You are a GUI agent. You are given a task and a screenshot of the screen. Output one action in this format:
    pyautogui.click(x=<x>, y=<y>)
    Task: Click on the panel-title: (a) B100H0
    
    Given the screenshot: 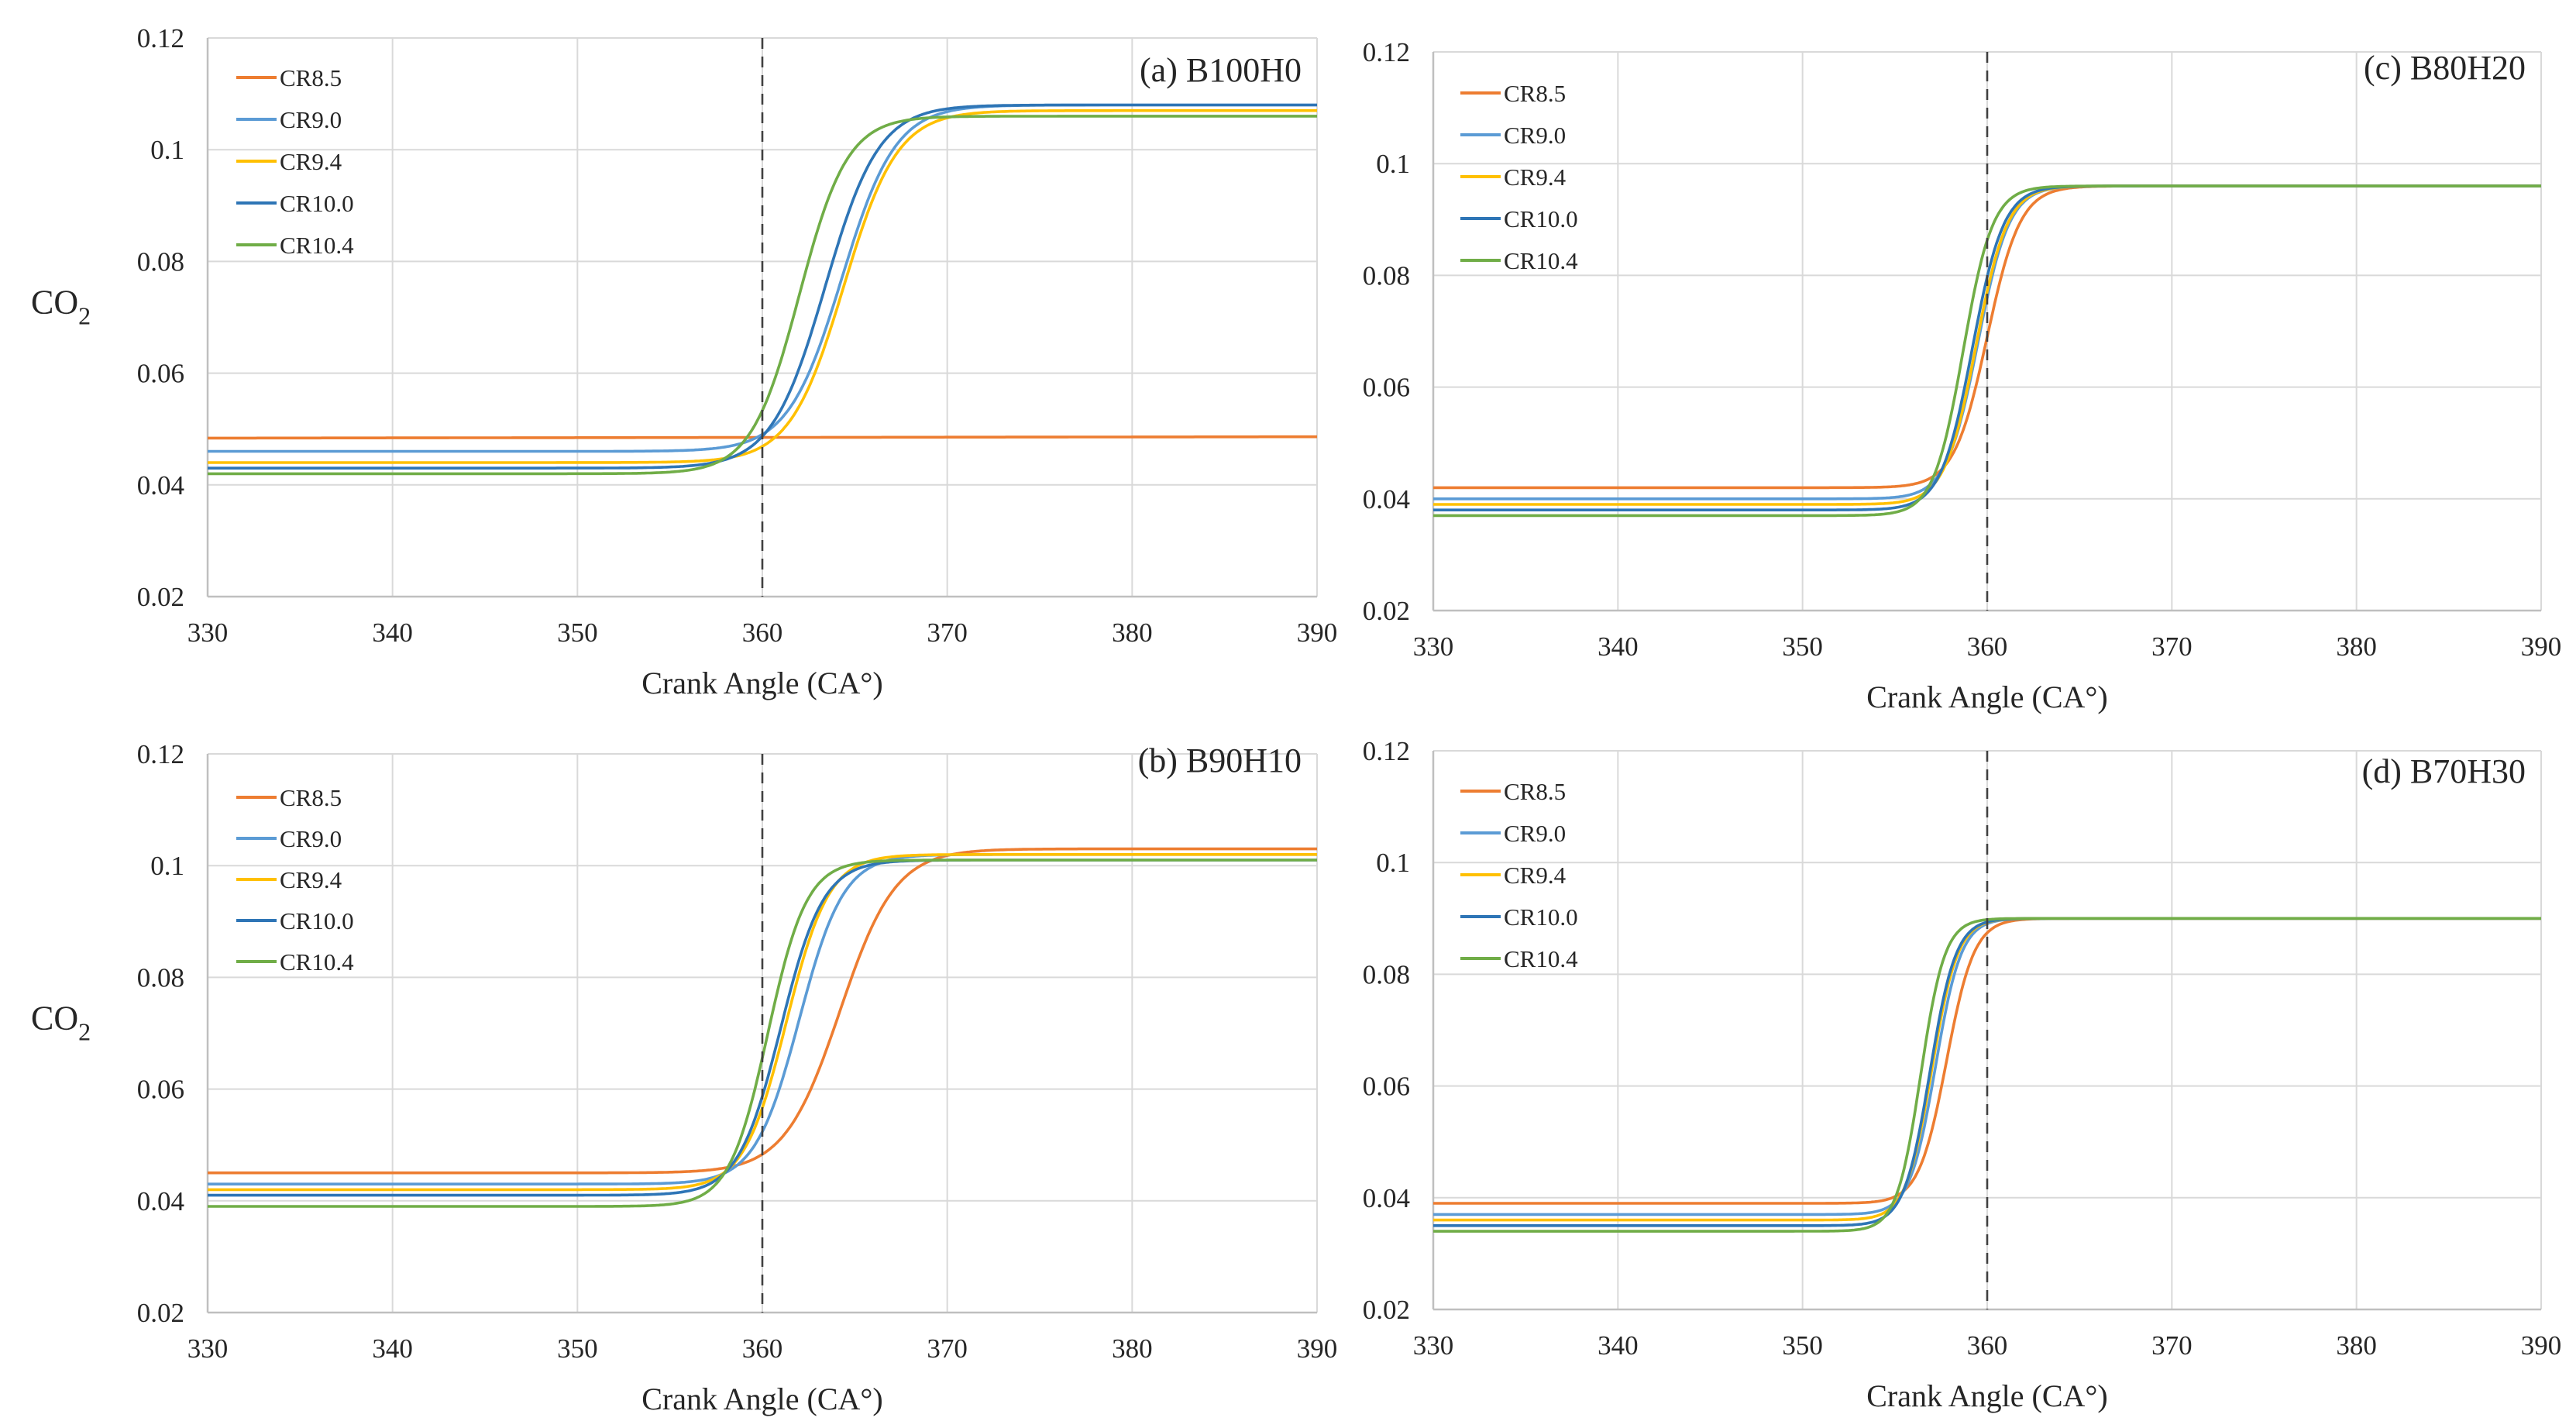 What is the action you would take?
    pyautogui.click(x=1221, y=70)
    